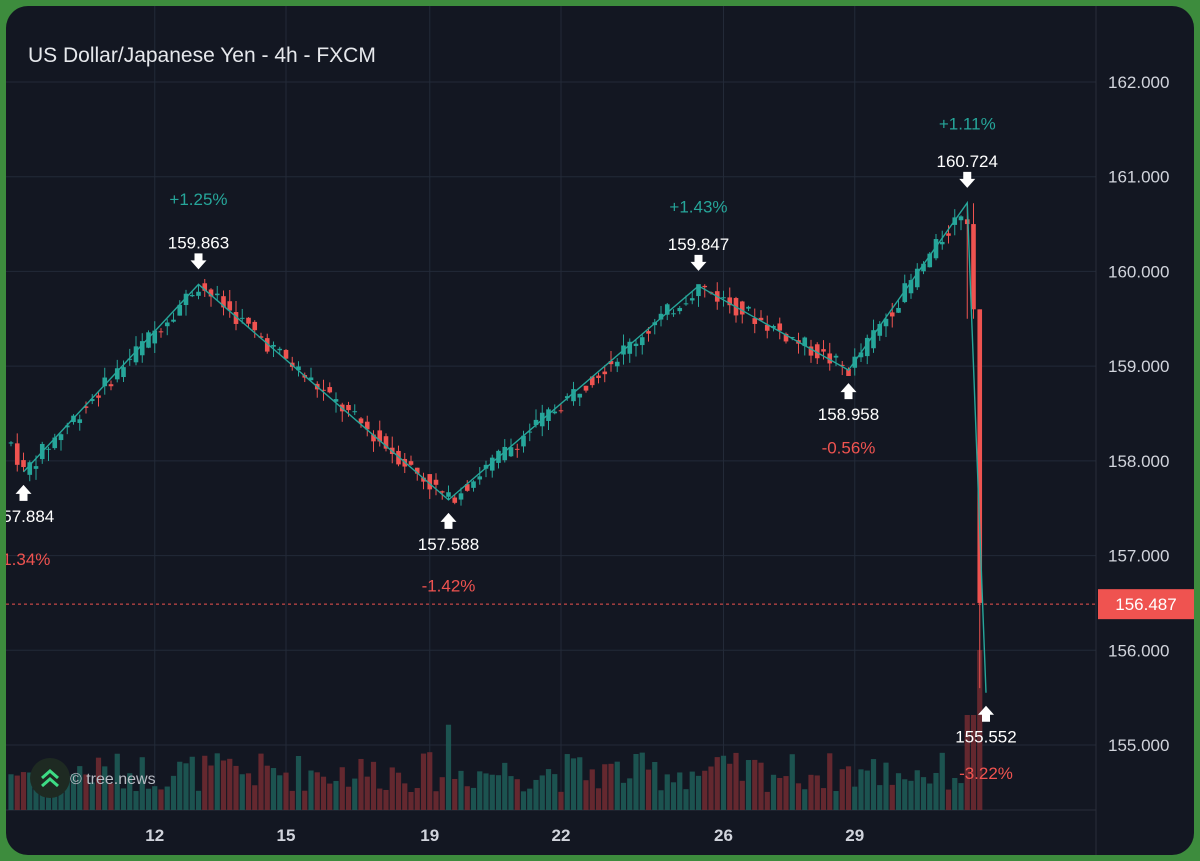 This screenshot has width=1200, height=861. Describe the element at coordinates (50, 778) in the screenshot. I see `chevron-up-icon` at that location.